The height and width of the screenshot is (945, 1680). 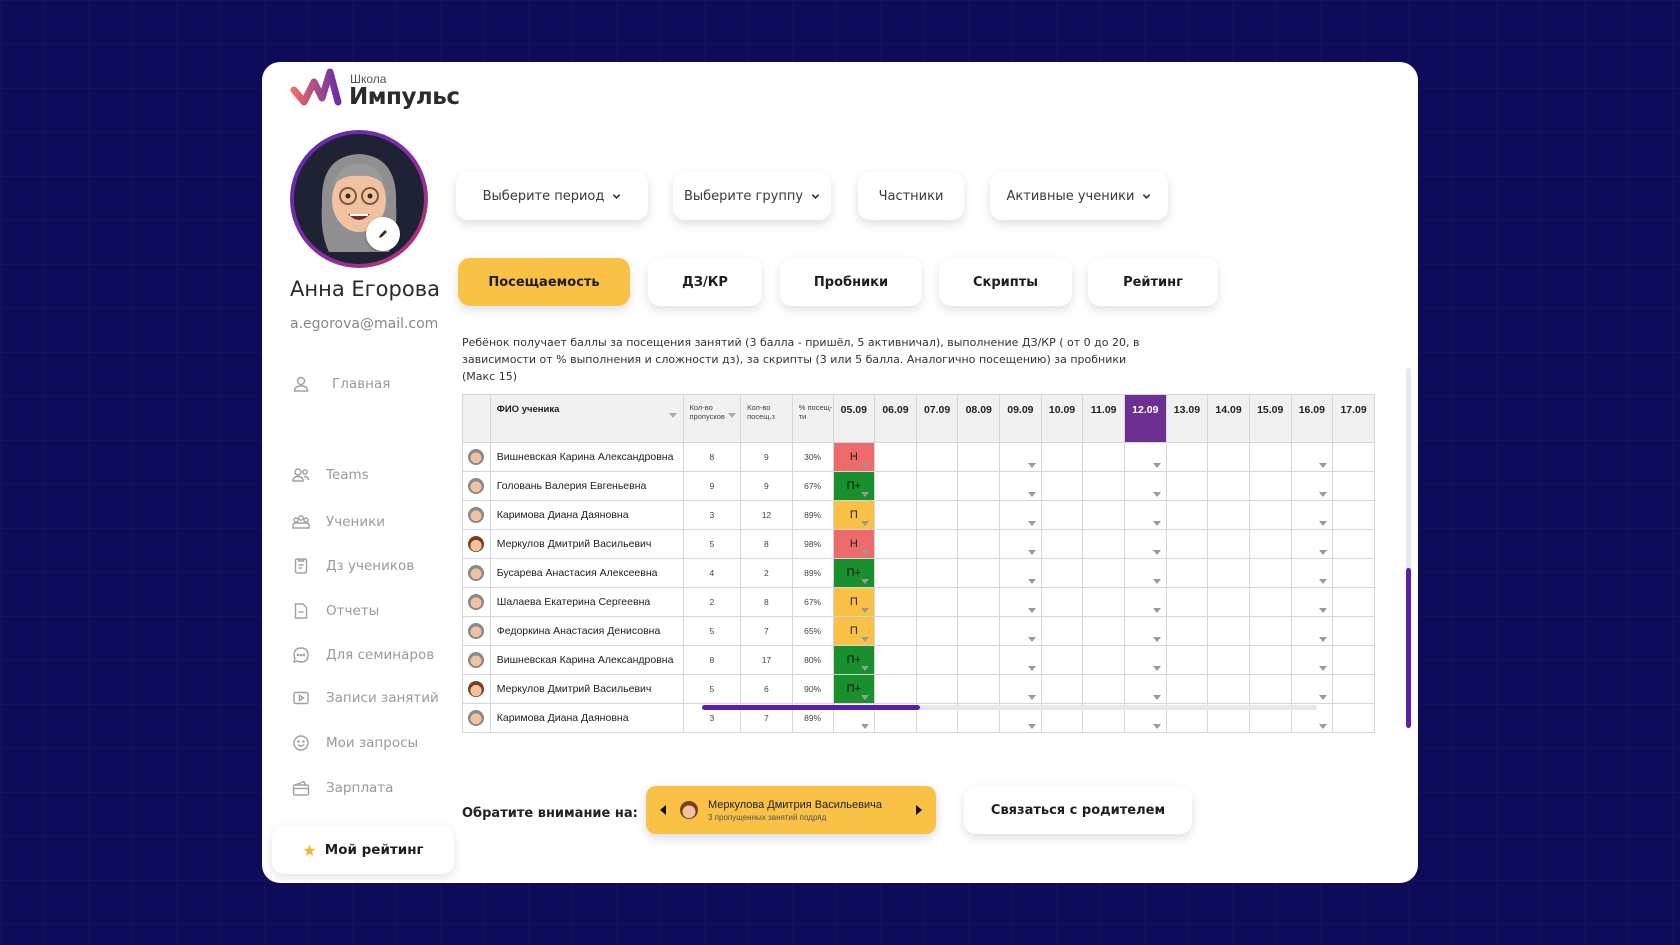 What do you see at coordinates (937, 418) in the screenshot?
I see `date-column-header: 07.09` at bounding box center [937, 418].